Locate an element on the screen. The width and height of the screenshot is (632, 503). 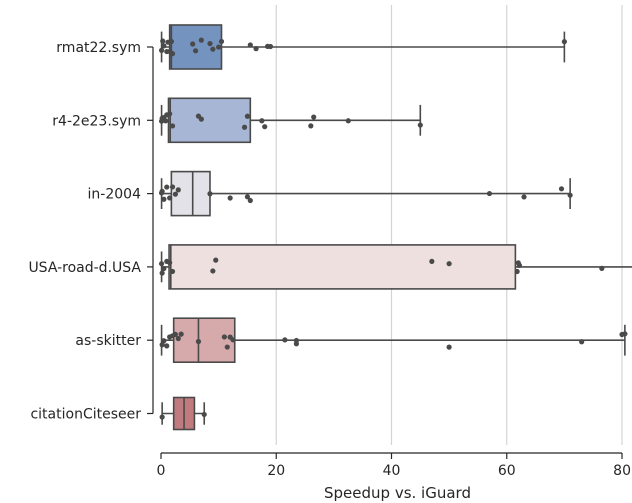
point-r4-2e23.sym-12 is located at coordinates (265, 127).